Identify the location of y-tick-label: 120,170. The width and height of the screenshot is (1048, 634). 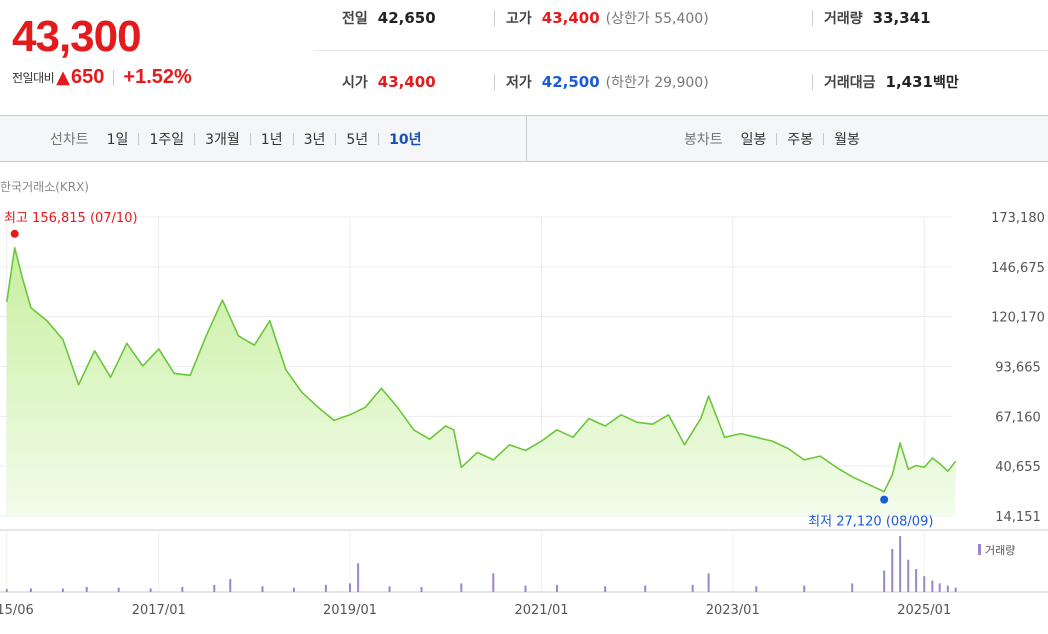
(1018, 318).